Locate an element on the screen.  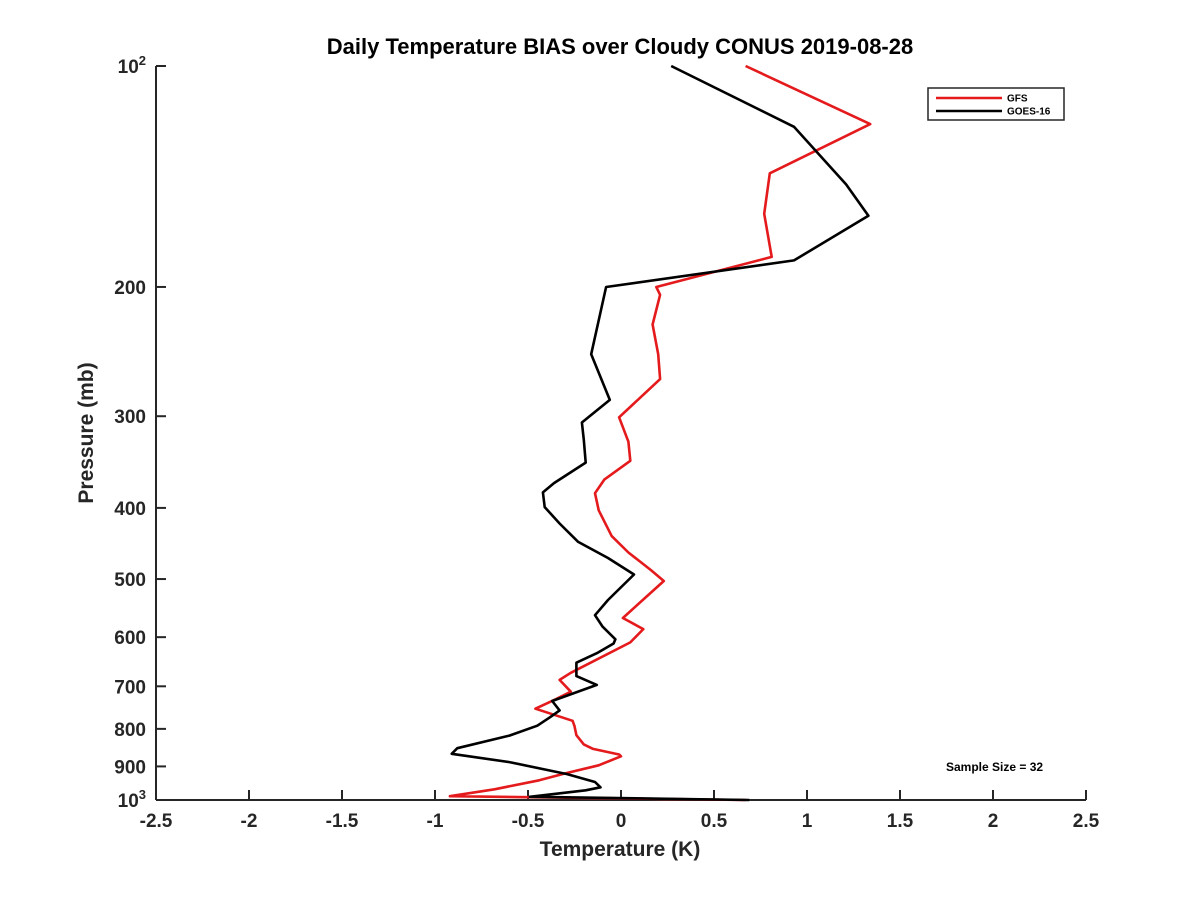
y-tick-label: 800 is located at coordinates (130, 730).